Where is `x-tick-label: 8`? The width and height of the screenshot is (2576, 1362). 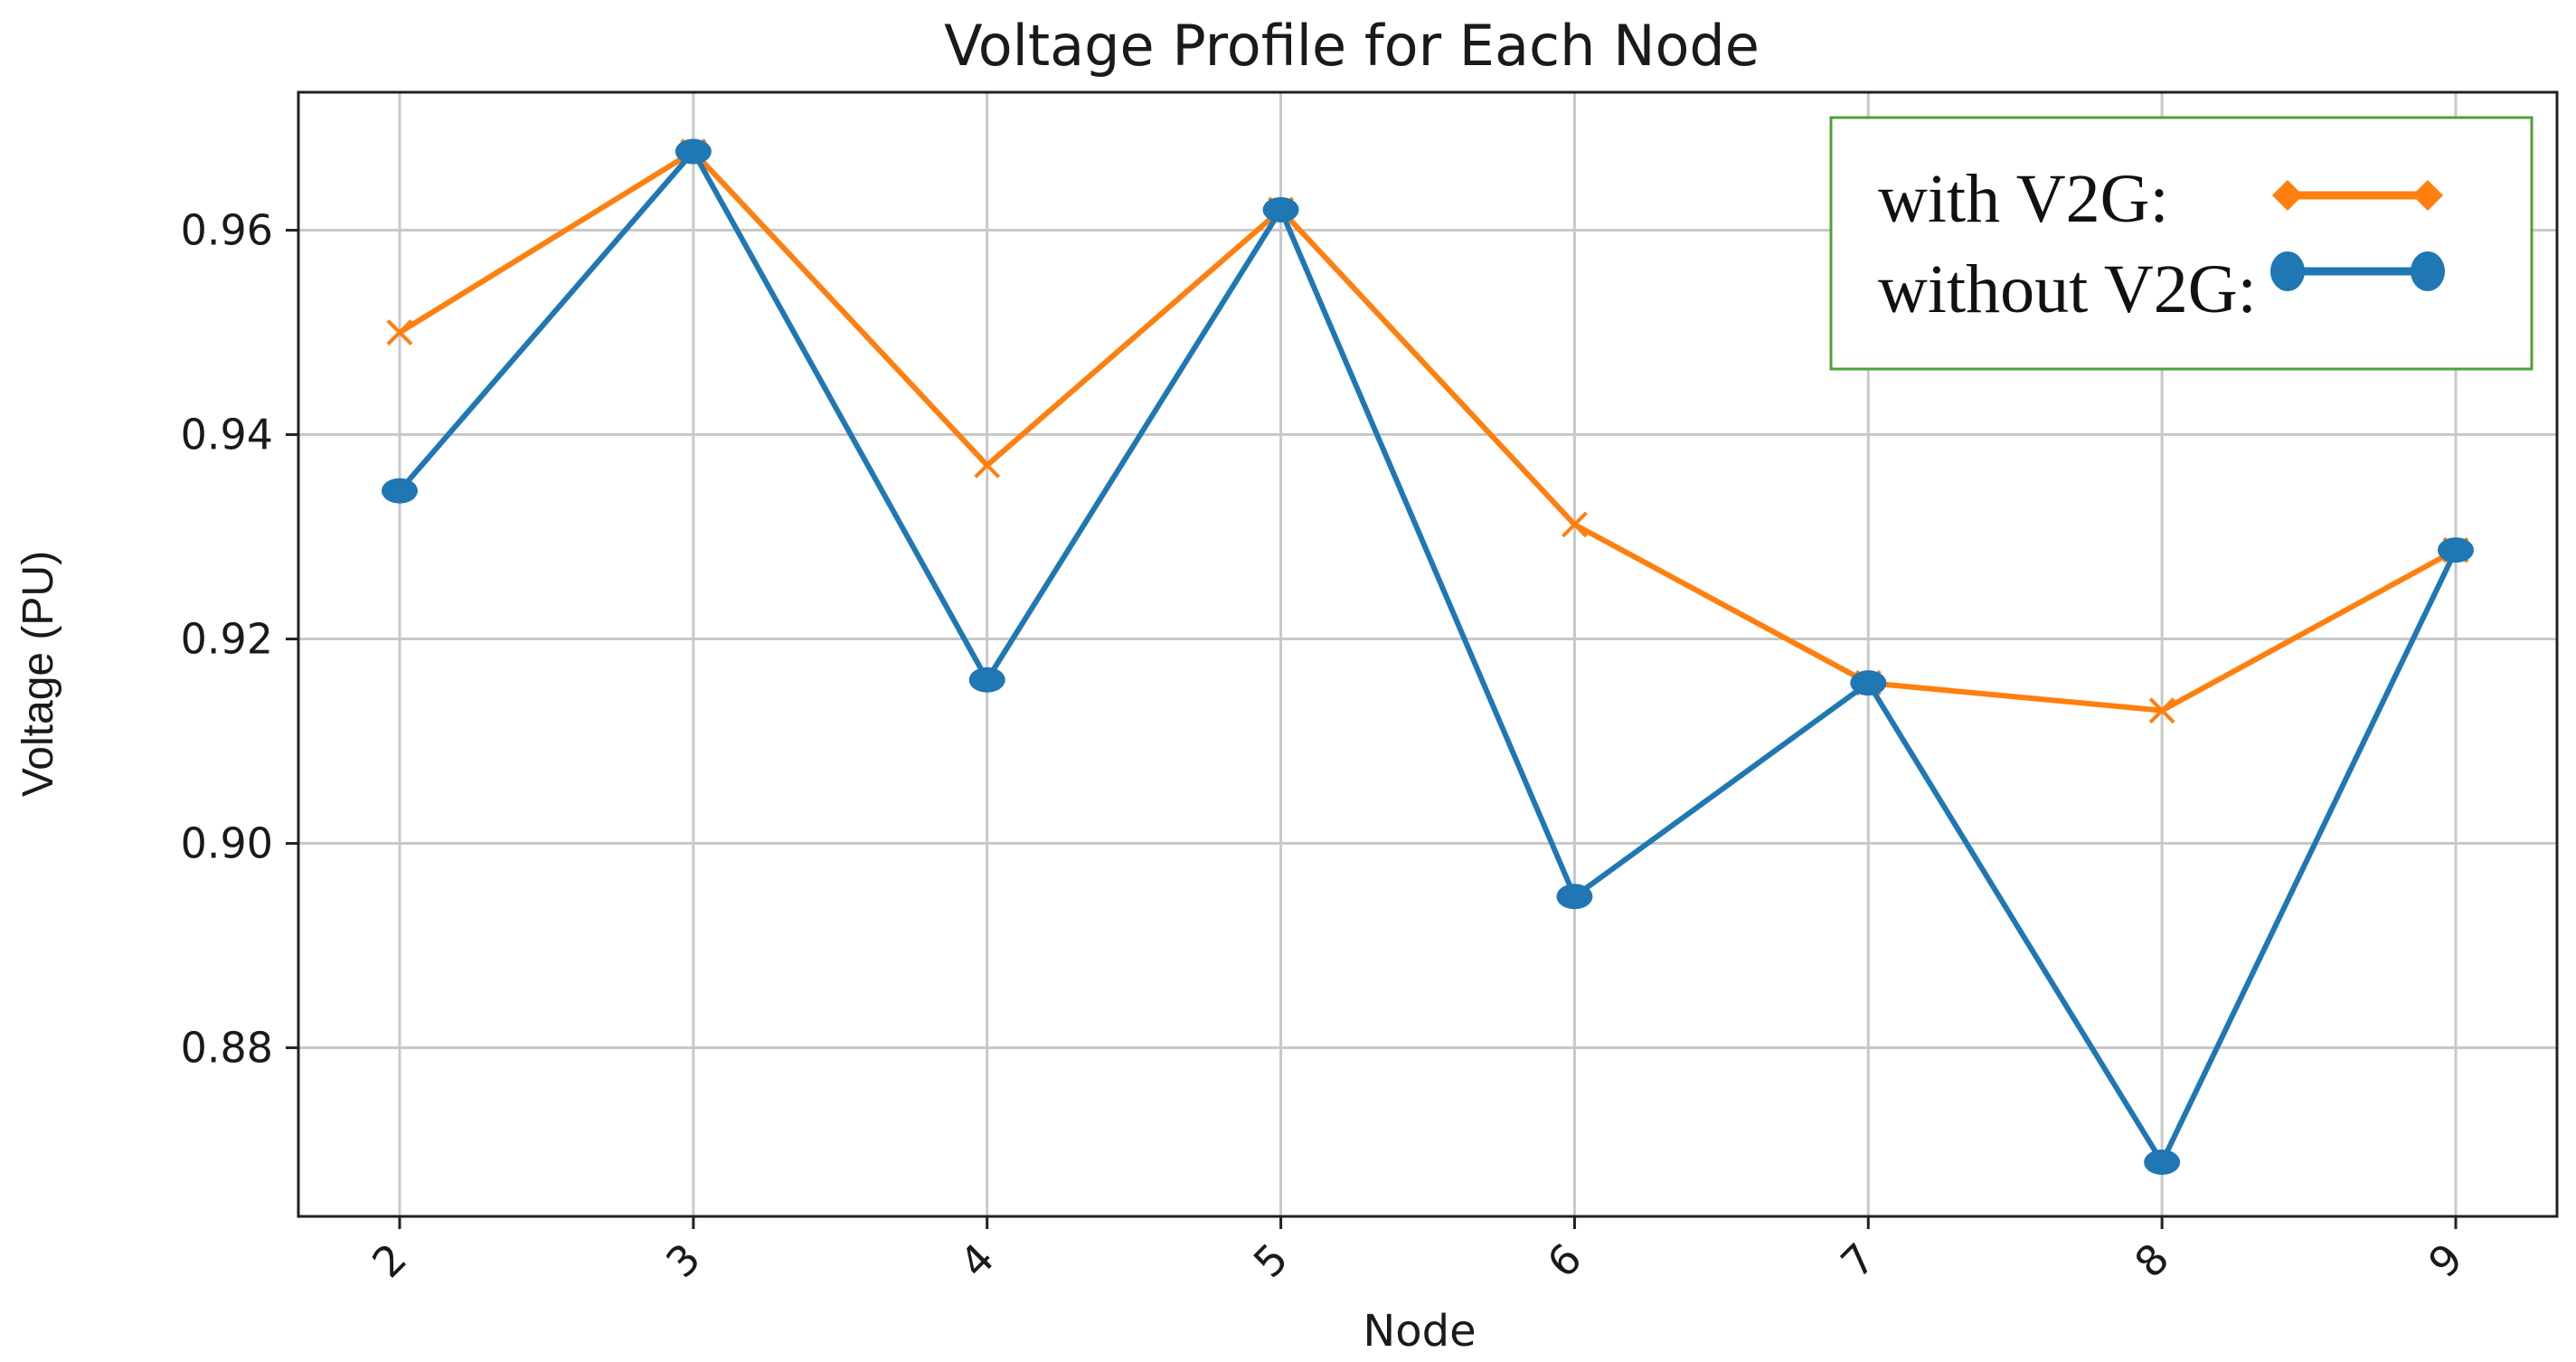 x-tick-label: 8 is located at coordinates (2151, 1260).